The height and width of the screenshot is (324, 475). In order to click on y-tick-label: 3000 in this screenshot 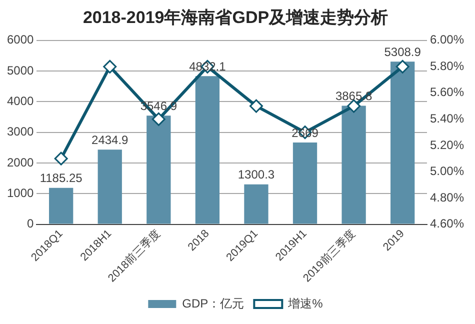, I will do `click(20, 131)`.